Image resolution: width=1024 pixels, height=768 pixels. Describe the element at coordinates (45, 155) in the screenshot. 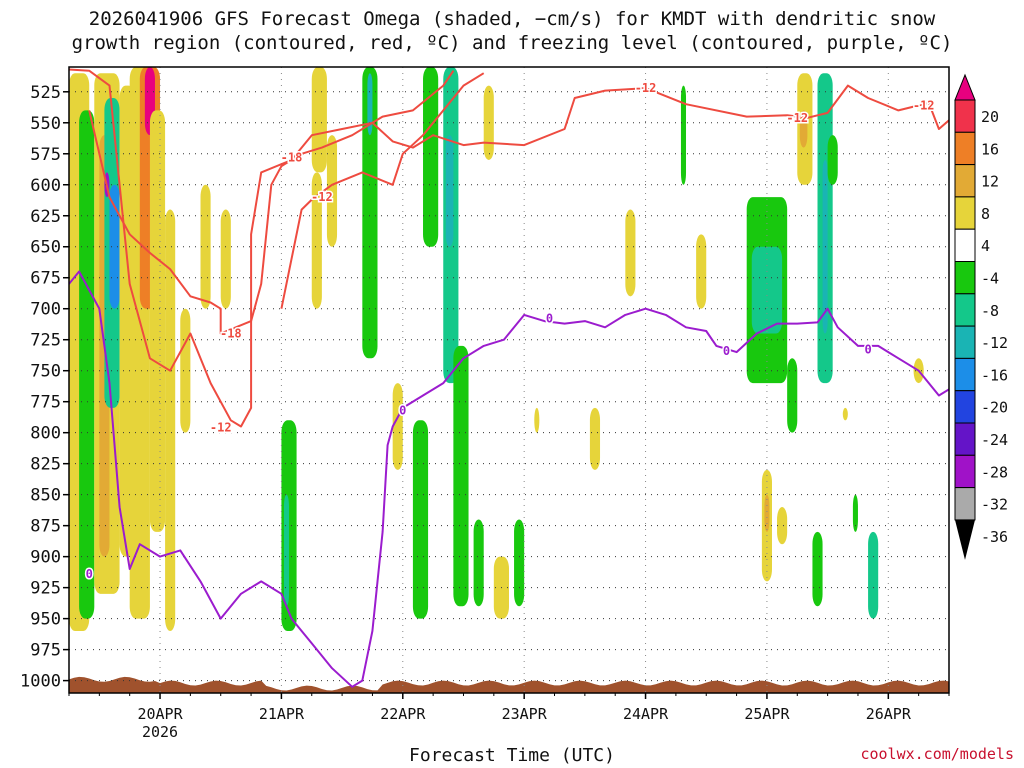

I see `y-tick-label: 575` at that location.